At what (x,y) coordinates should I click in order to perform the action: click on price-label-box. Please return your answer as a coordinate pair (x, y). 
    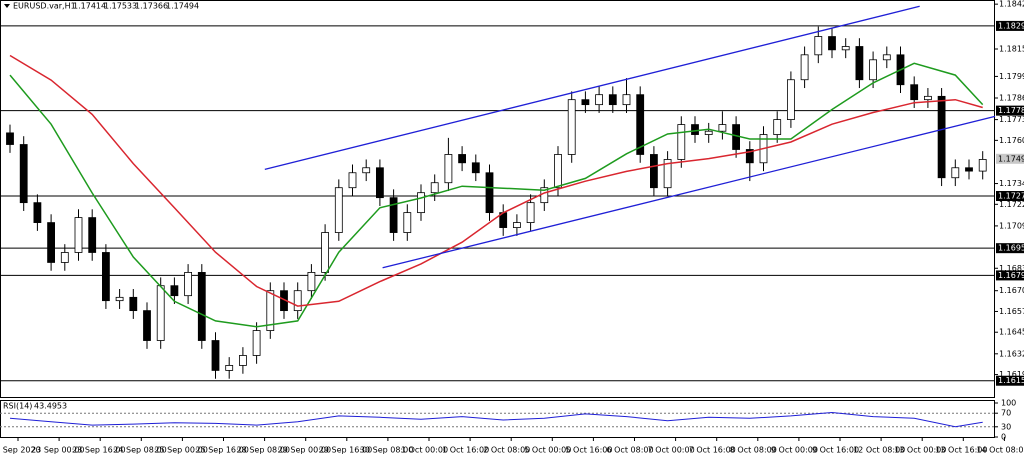
    Looking at the image, I should click on (1010, 158).